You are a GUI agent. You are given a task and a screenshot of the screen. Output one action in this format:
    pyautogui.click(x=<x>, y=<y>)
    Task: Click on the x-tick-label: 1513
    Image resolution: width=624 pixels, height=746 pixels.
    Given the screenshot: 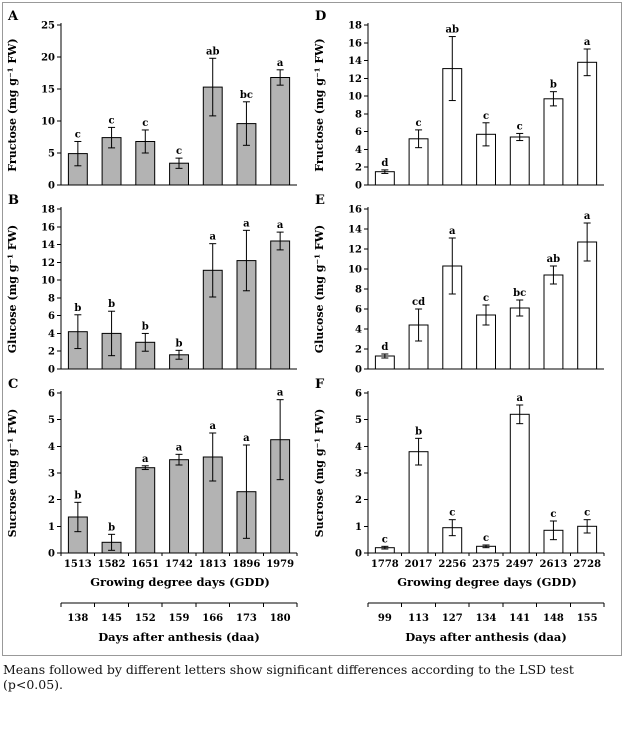 What is the action you would take?
    pyautogui.click(x=78, y=564)
    